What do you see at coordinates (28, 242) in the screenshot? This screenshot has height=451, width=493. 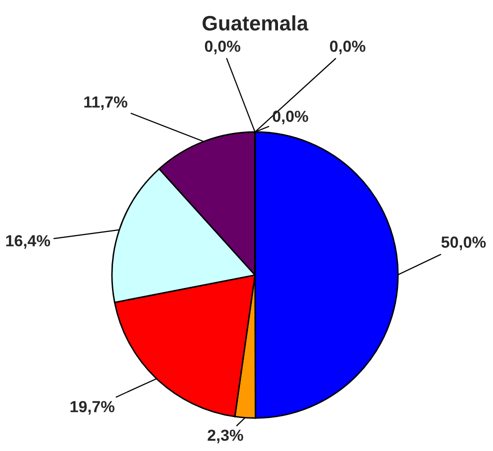 I see `data-label: 16,4%` at bounding box center [28, 242].